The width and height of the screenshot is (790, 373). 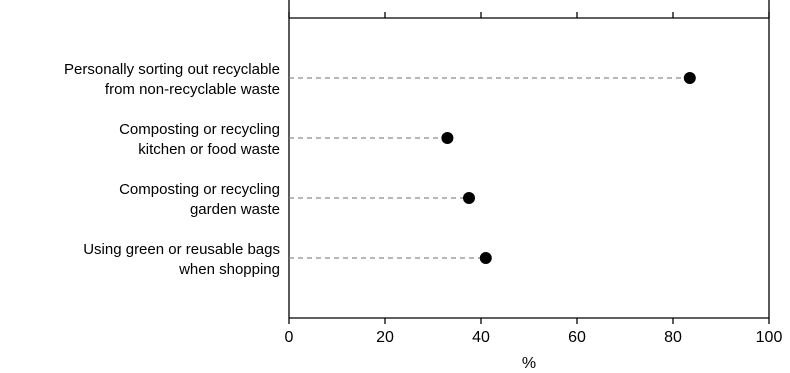 I want to click on x-tick-label: 0, so click(x=289, y=337).